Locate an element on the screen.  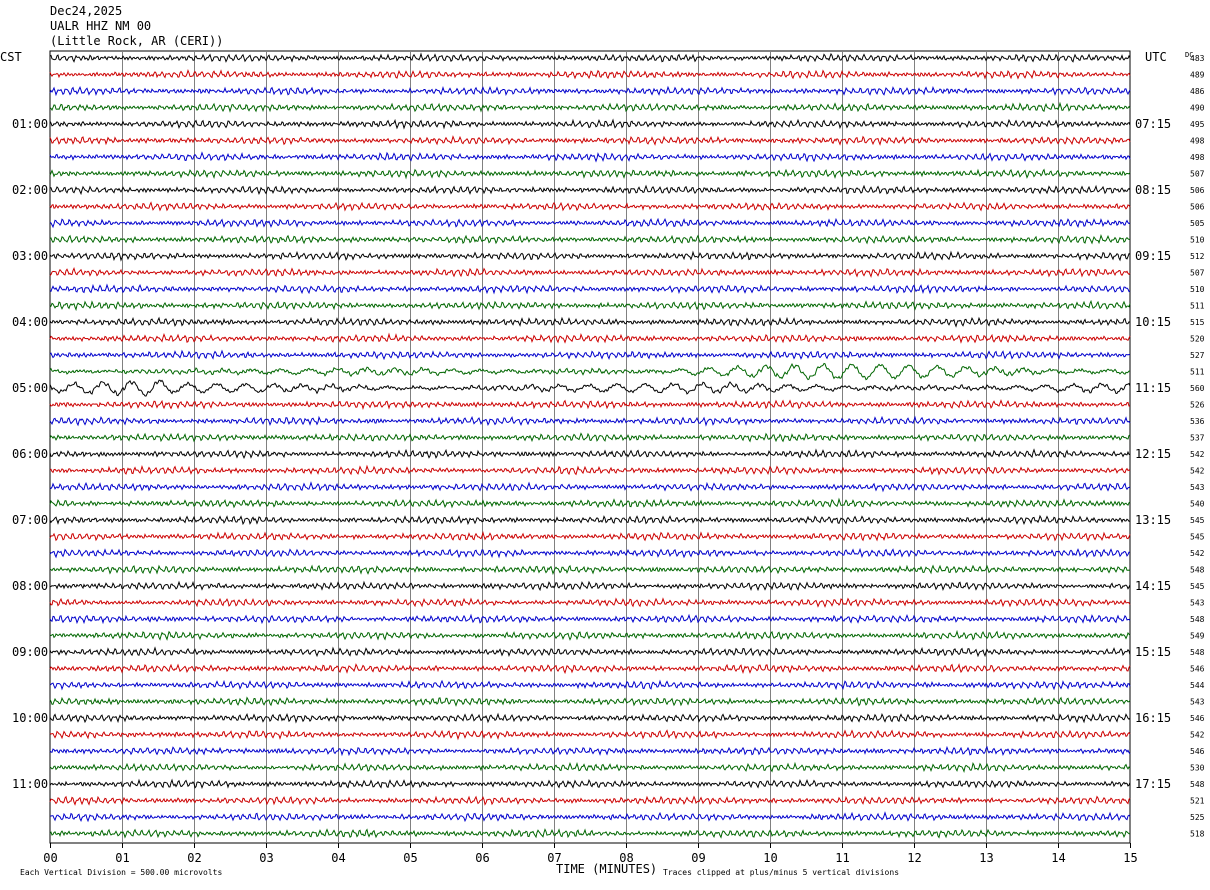
station-title: UALR HHZ NM 00 is located at coordinates (101, 26).